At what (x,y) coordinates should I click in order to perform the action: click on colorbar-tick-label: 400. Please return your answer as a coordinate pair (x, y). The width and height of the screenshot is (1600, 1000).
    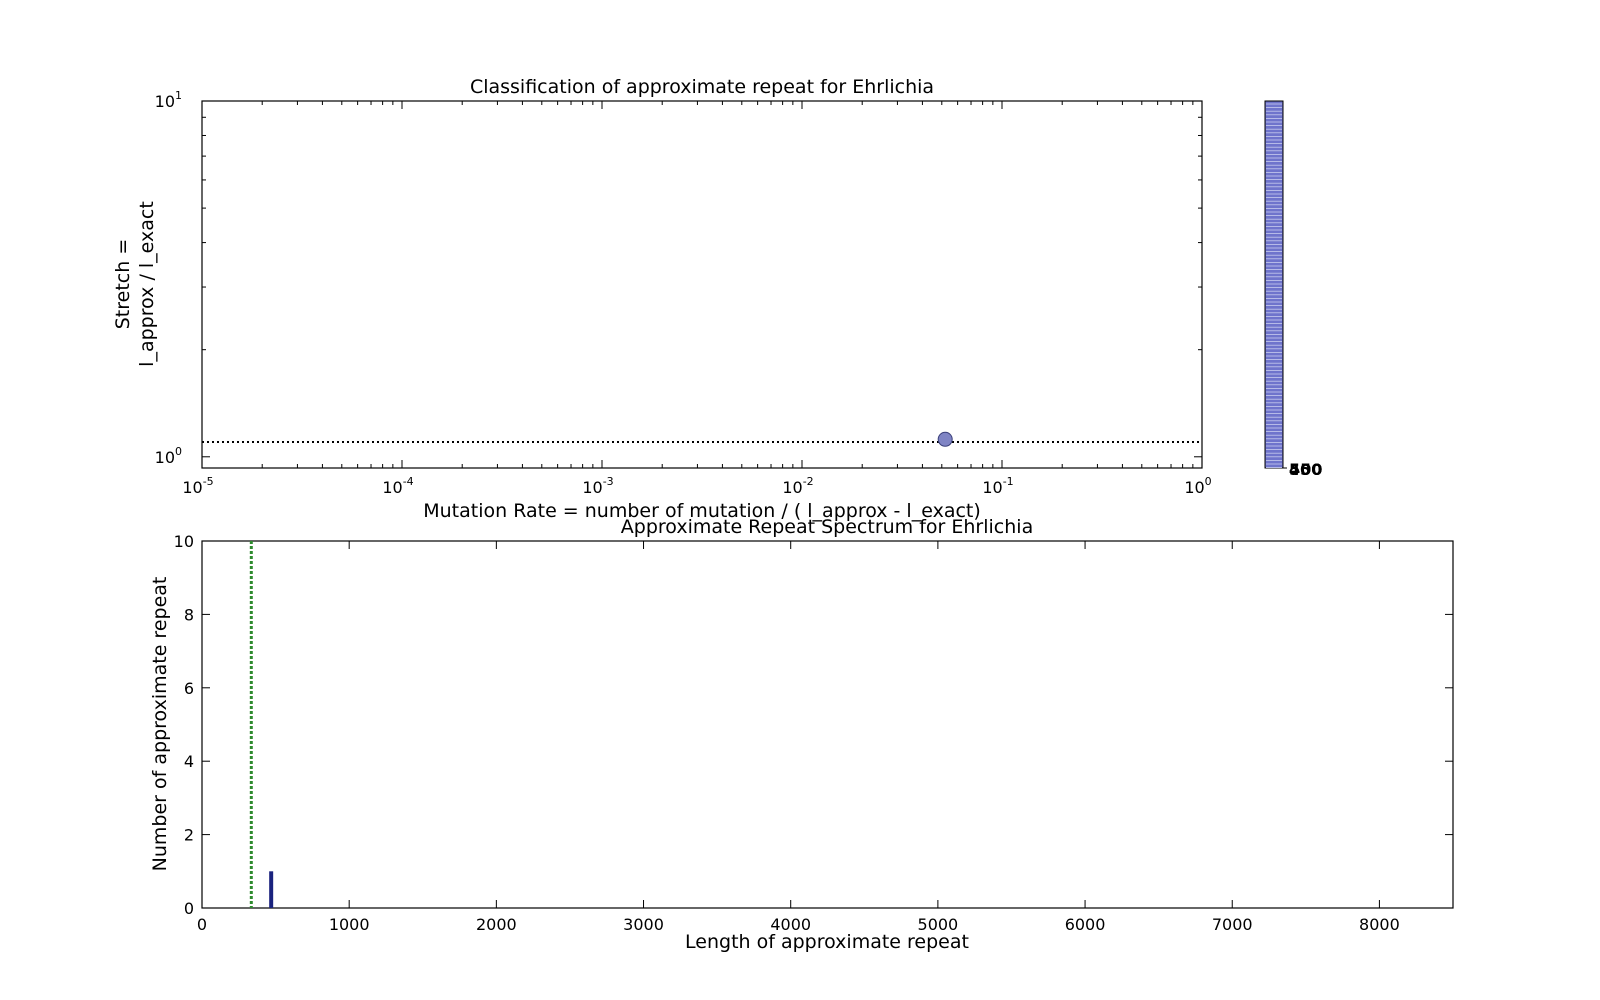
    Looking at the image, I should click on (1305, 469).